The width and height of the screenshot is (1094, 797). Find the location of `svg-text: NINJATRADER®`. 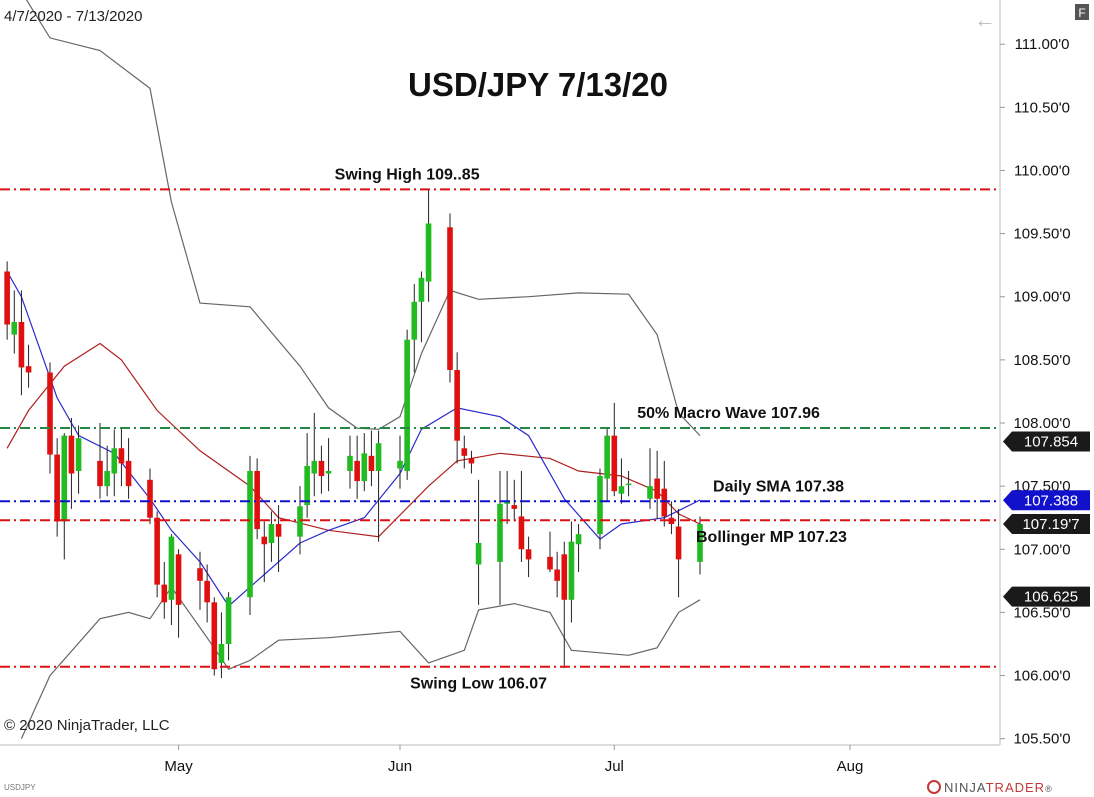

svg-text: NINJATRADER® is located at coordinates (998, 787).